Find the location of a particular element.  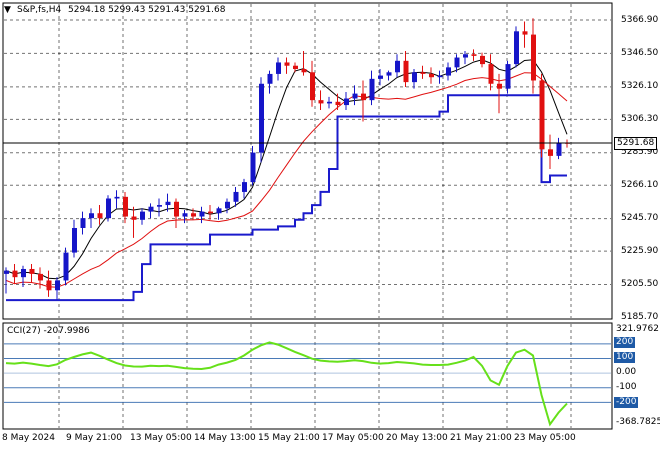

cci-max-label: 321.9762 is located at coordinates (637, 329).